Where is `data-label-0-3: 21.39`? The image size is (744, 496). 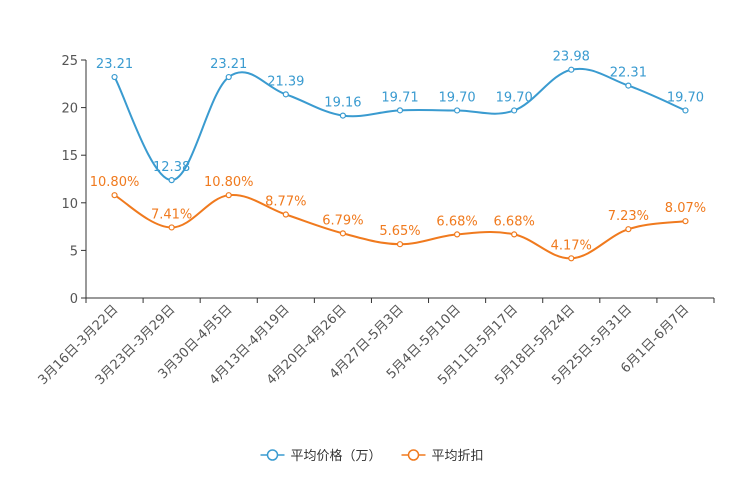 data-label-0-3: 21.39 is located at coordinates (285, 81).